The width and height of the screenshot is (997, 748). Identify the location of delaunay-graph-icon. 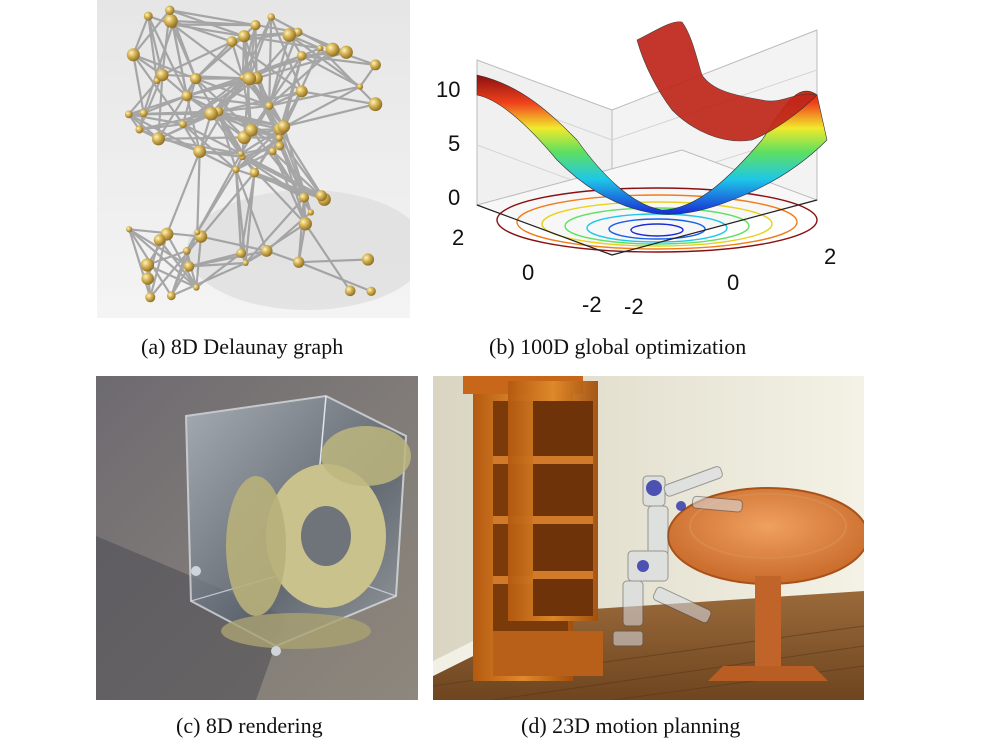
(253, 159).